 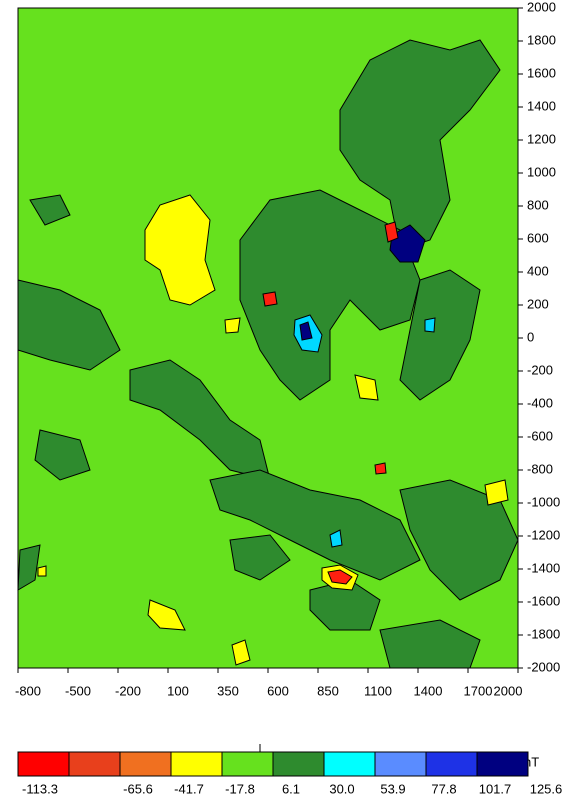 I want to click on colorbar-label: 125.6, so click(x=546, y=788).